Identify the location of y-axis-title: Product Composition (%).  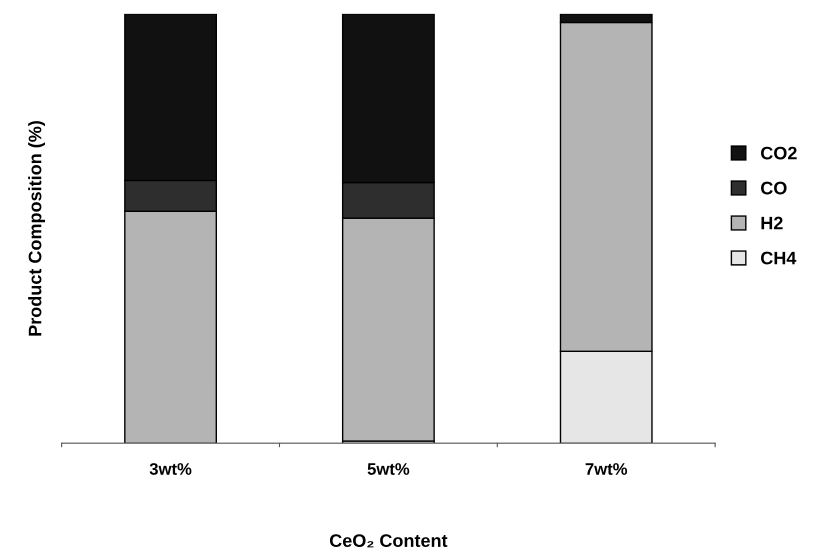
(36, 228).